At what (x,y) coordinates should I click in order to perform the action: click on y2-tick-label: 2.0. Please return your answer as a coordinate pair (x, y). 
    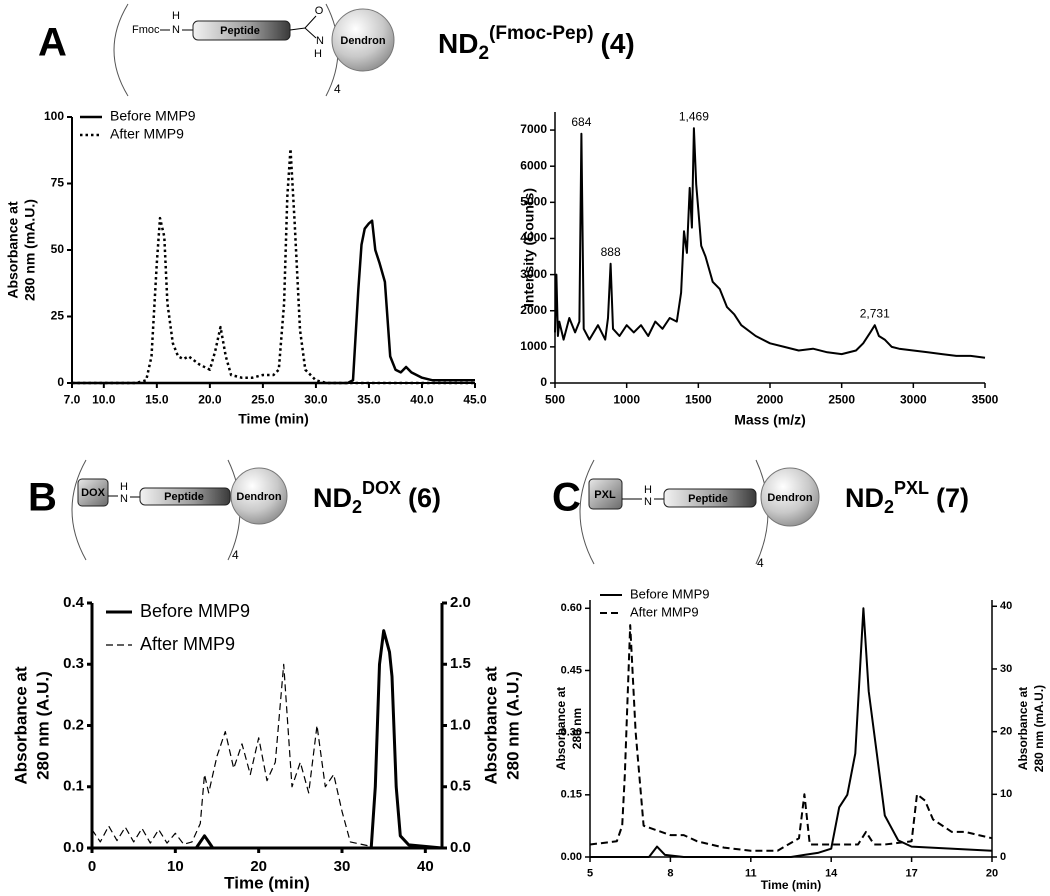
    Looking at the image, I should click on (460, 602).